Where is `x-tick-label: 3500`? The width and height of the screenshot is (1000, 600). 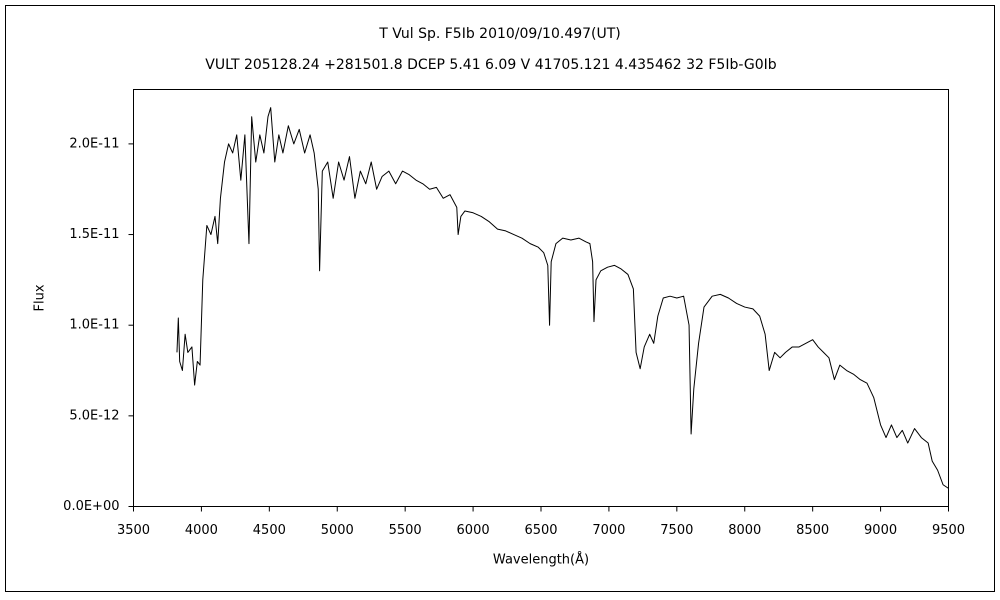 x-tick-label: 3500 is located at coordinates (133, 530).